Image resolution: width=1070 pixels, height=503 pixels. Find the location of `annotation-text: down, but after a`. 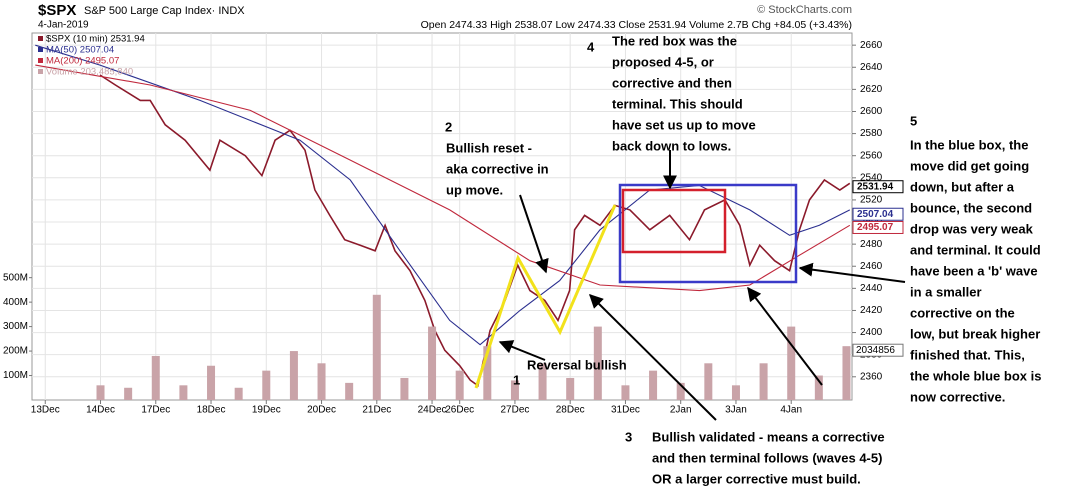

annotation-text: down, but after a is located at coordinates (962, 186).